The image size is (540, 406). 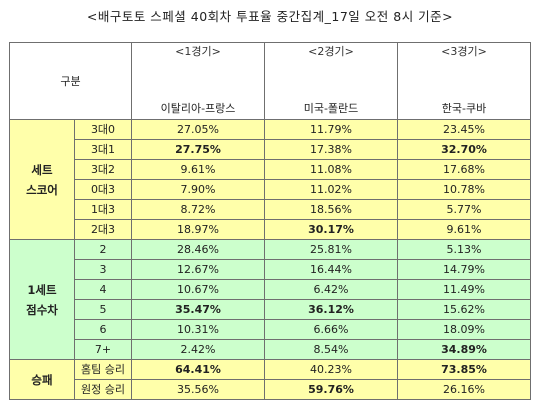 What do you see at coordinates (198, 269) in the screenshot?
I see `vote-rate-cell: 12.67%` at bounding box center [198, 269].